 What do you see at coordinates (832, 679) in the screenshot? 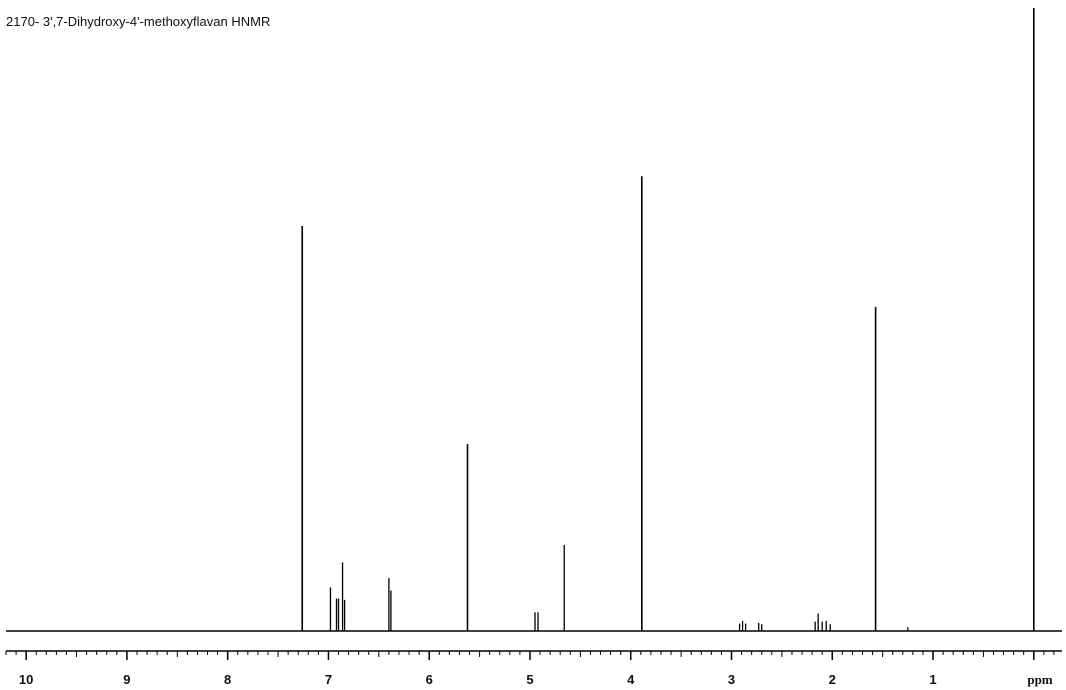
I see `tick-label-2: 2` at bounding box center [832, 679].